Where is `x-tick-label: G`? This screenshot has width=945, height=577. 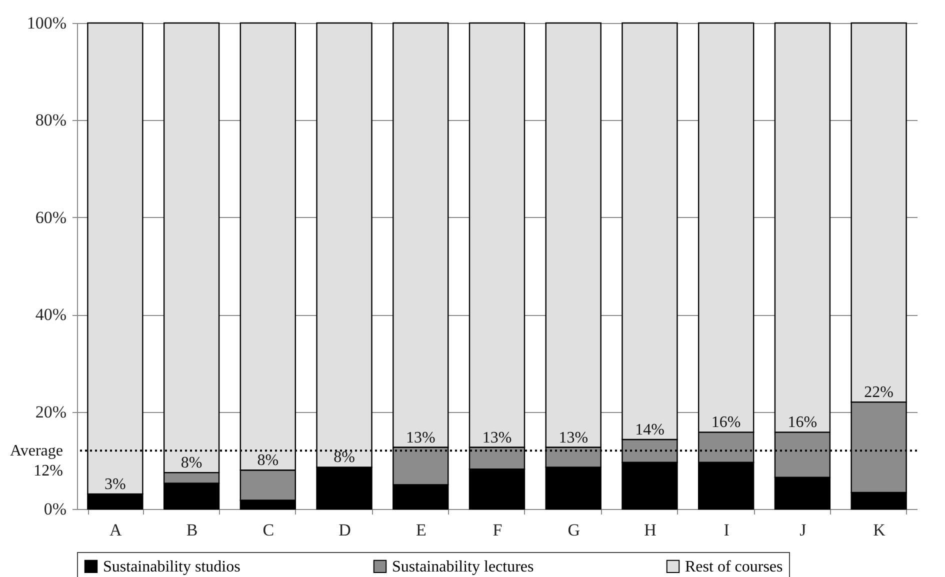 x-tick-label: G is located at coordinates (574, 530).